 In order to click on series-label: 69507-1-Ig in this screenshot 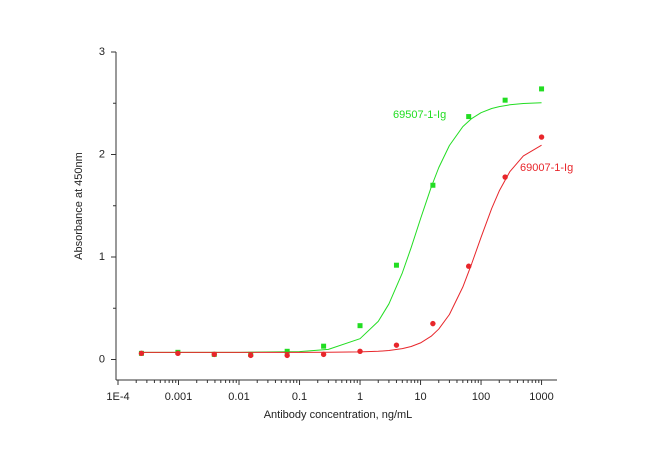, I will do `click(419, 115)`.